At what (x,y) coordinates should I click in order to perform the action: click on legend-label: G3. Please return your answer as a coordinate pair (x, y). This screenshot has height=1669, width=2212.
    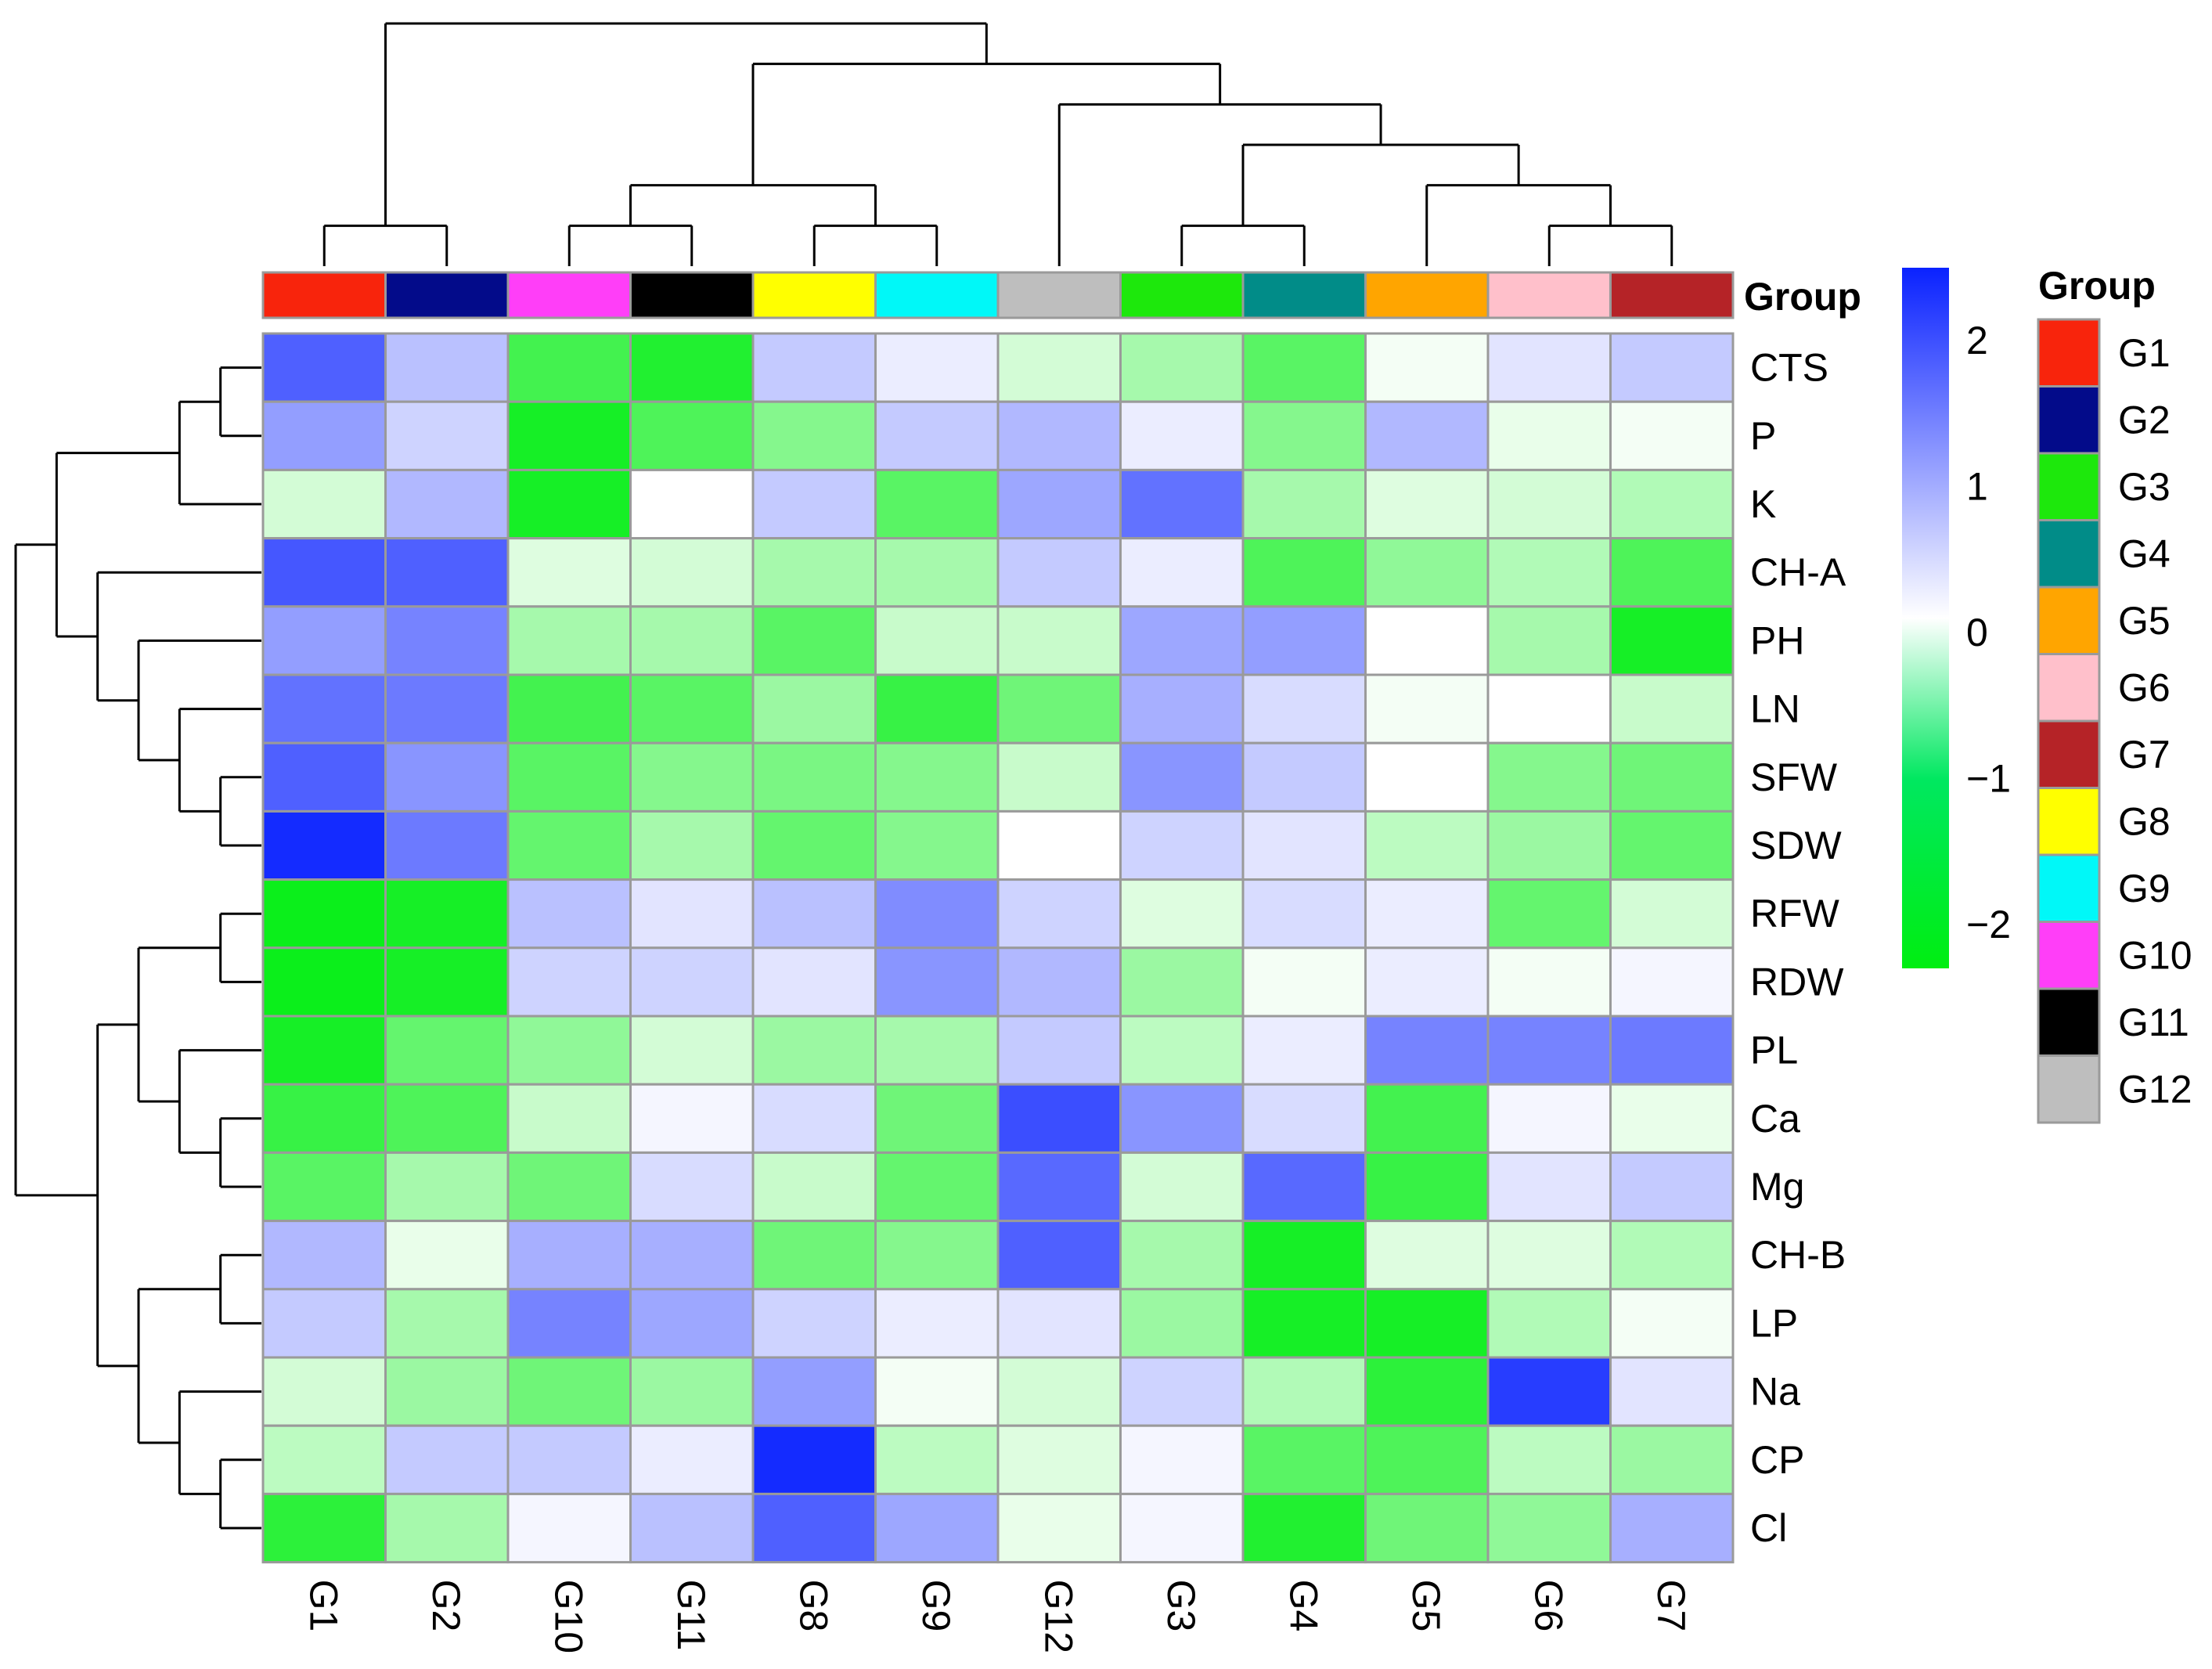
    Looking at the image, I should click on (2144, 487).